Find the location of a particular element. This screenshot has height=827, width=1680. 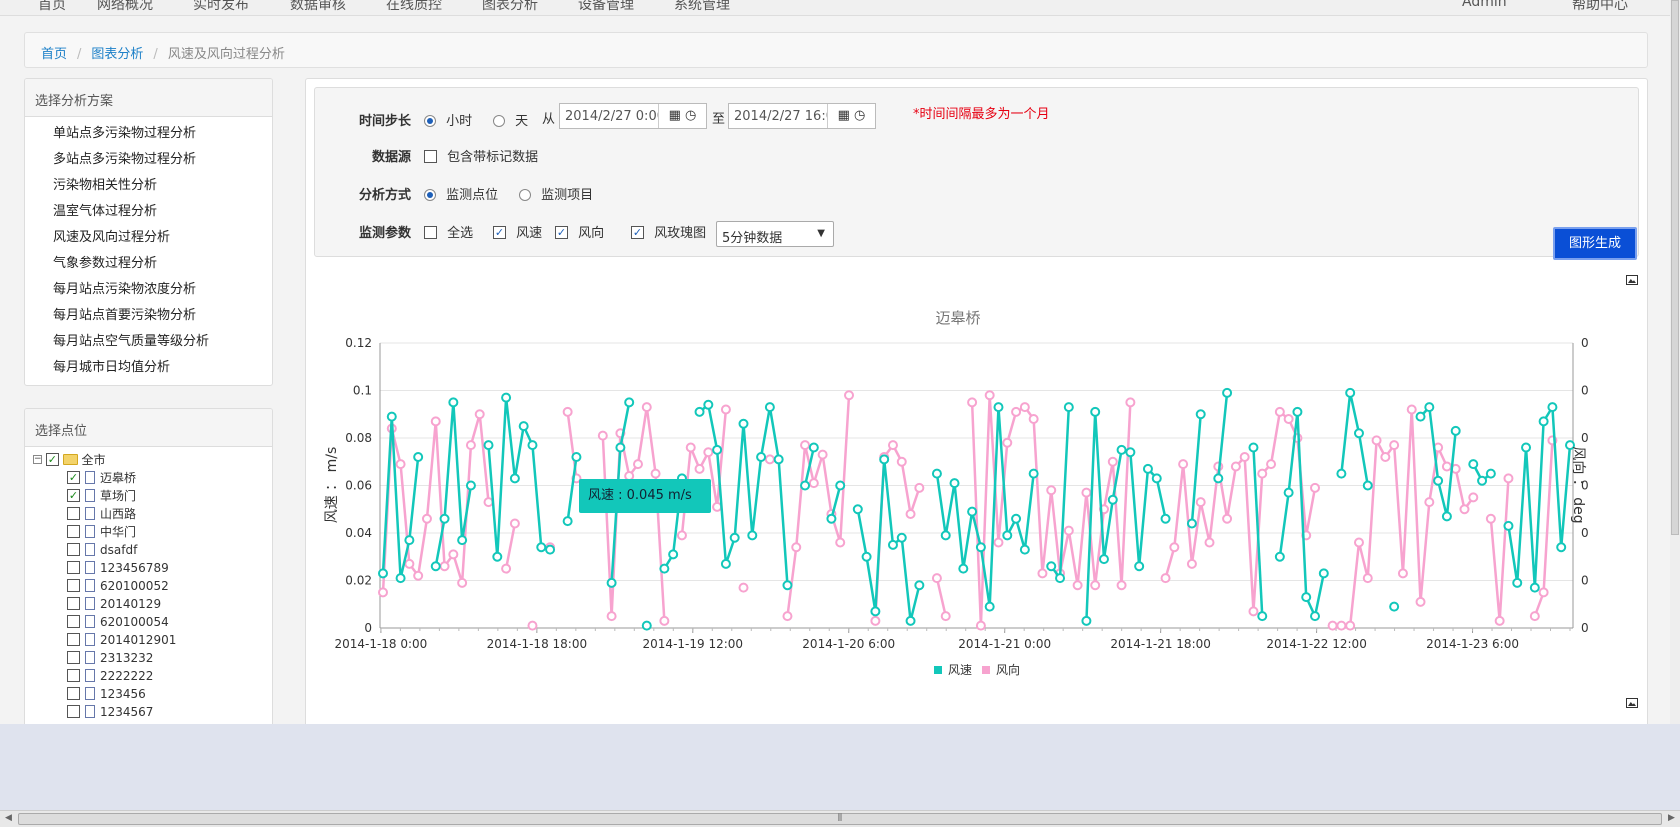

wind-rose-label: 风玫瑰图 is located at coordinates (680, 233).